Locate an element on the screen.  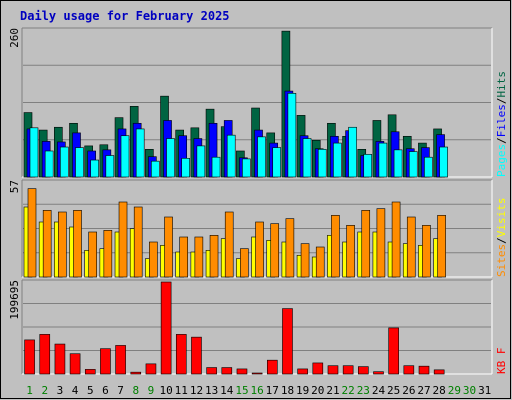
x-tick-label: 8 is located at coordinates (135, 390).